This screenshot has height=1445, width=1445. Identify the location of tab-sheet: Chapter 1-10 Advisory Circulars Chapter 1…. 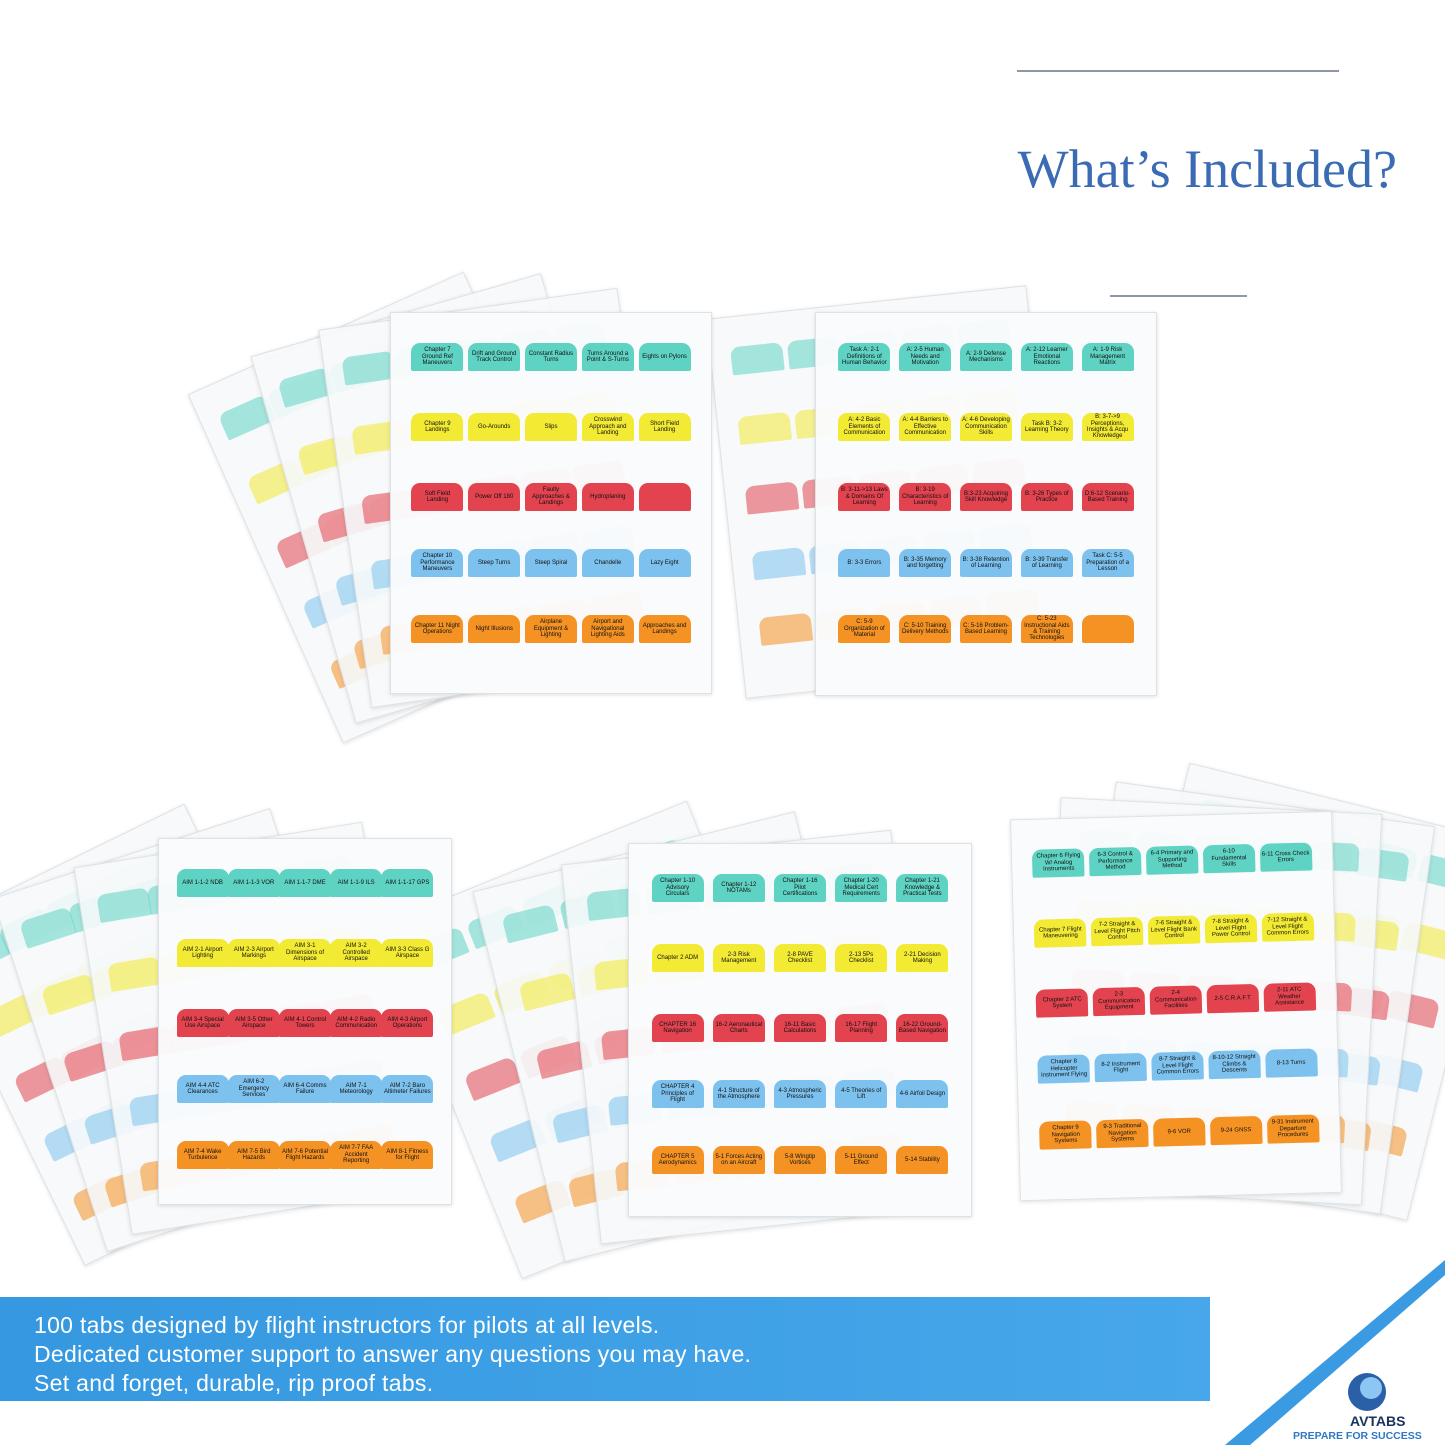
(800, 1030).